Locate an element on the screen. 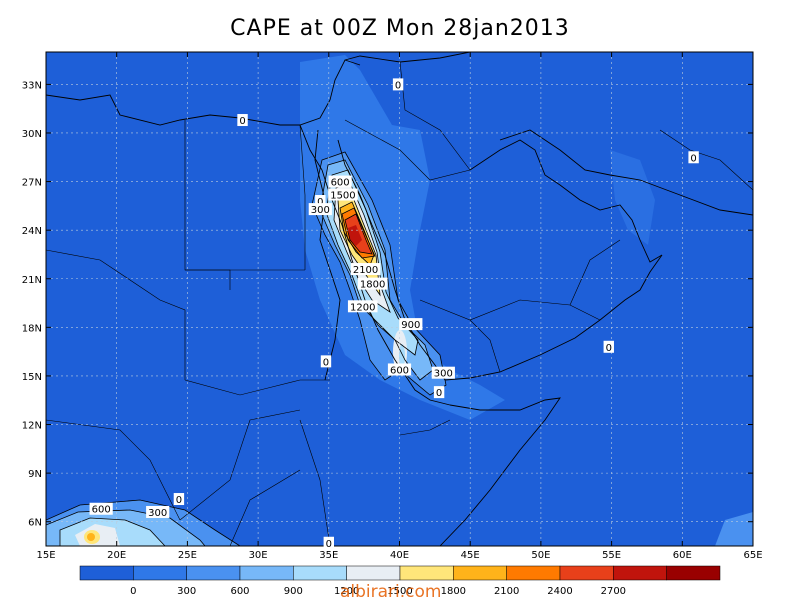  contour-label: 900 is located at coordinates (410, 325).